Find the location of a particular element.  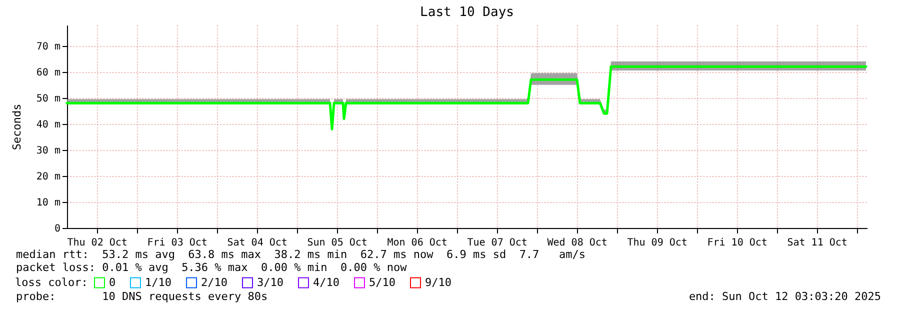

legend-label: 9/10 is located at coordinates (438, 282).